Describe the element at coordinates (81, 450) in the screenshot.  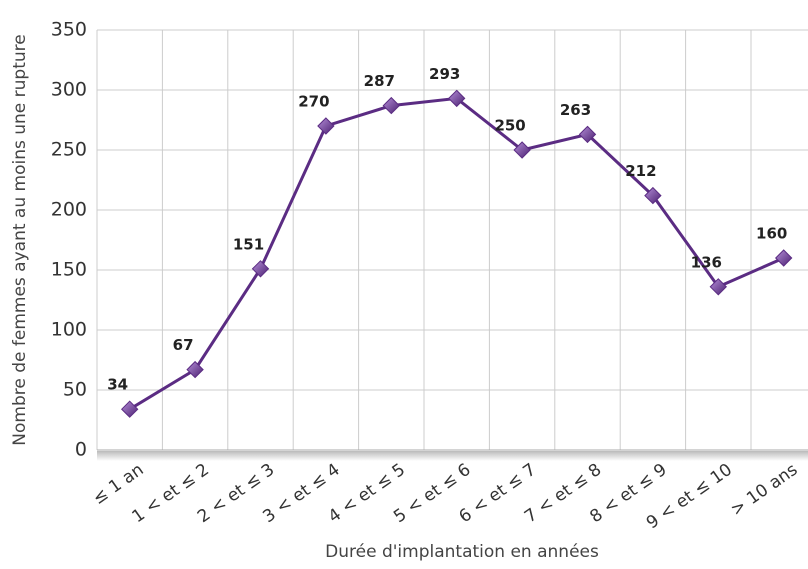
I see `y-tick-label: 0` at that location.